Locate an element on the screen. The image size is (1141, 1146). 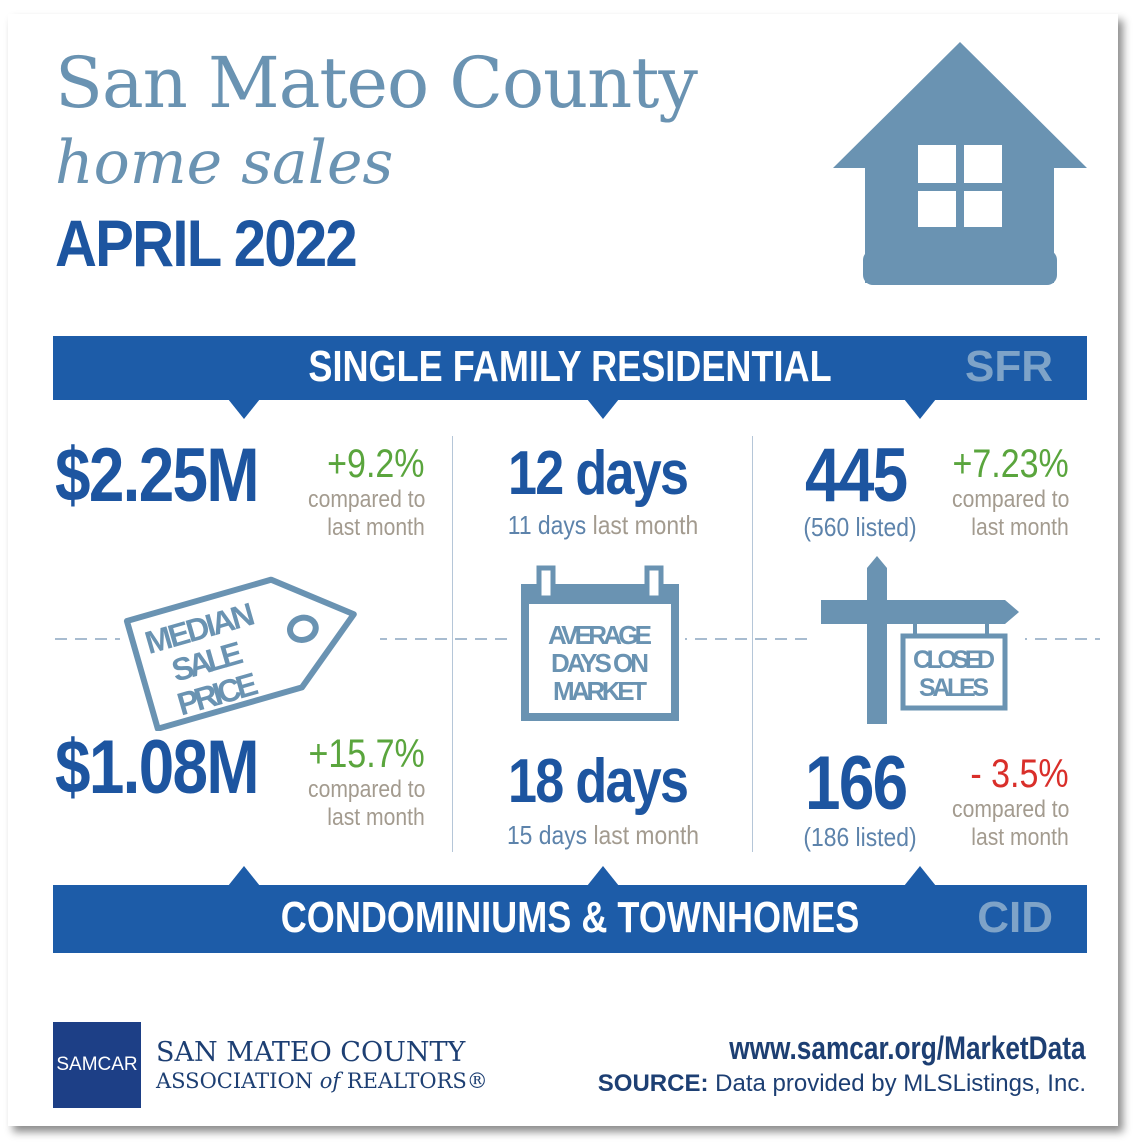
sfr-days-previous: 11 days last month is located at coordinates (602, 525).